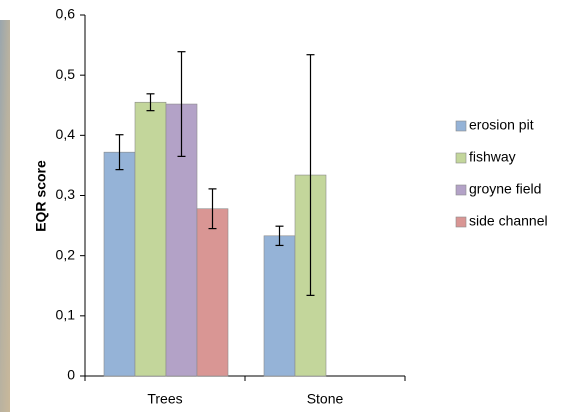  What do you see at coordinates (492, 157) in the screenshot?
I see `legend-label: fishway` at bounding box center [492, 157].